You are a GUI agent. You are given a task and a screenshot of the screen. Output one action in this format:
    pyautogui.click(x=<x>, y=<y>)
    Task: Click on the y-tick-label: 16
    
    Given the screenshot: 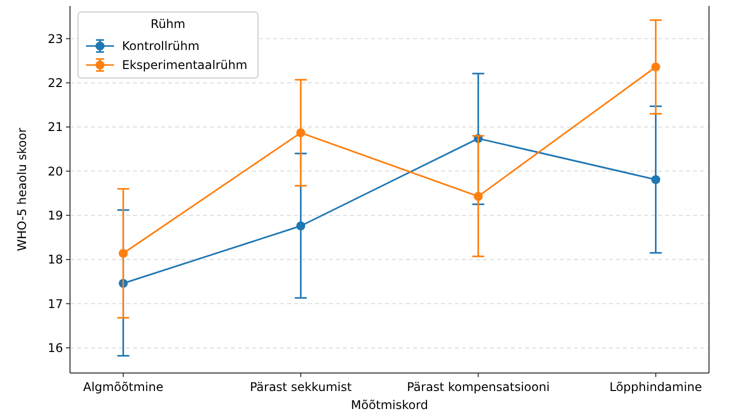 What is the action you would take?
    pyautogui.click(x=55, y=348)
    